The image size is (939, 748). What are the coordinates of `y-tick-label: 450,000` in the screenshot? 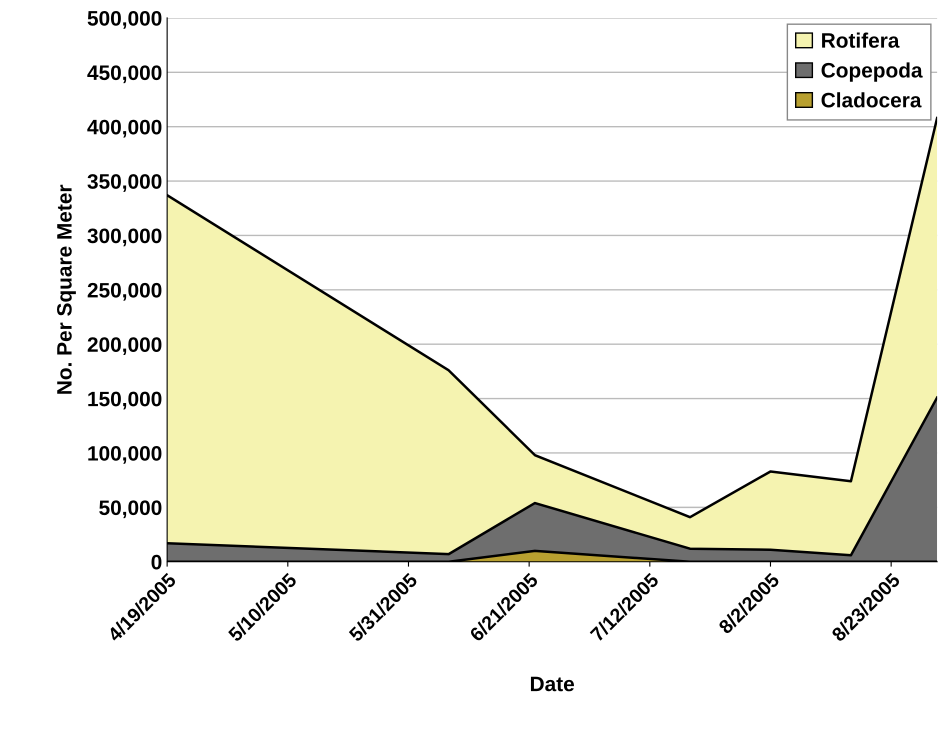 It's located at (124, 74).